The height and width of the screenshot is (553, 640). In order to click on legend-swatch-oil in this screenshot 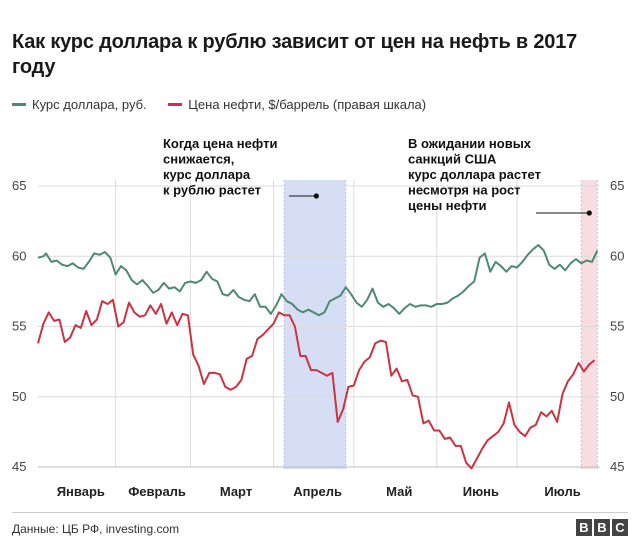, I will do `click(175, 105)`.